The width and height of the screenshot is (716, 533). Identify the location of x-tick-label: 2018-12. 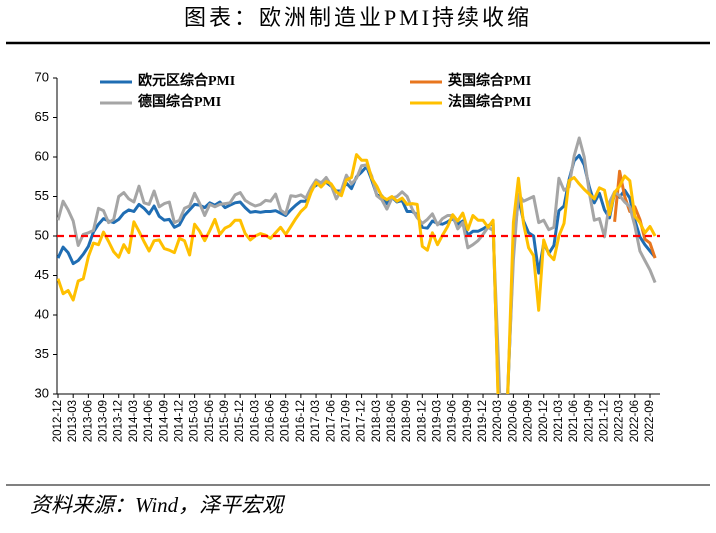
(422, 421).